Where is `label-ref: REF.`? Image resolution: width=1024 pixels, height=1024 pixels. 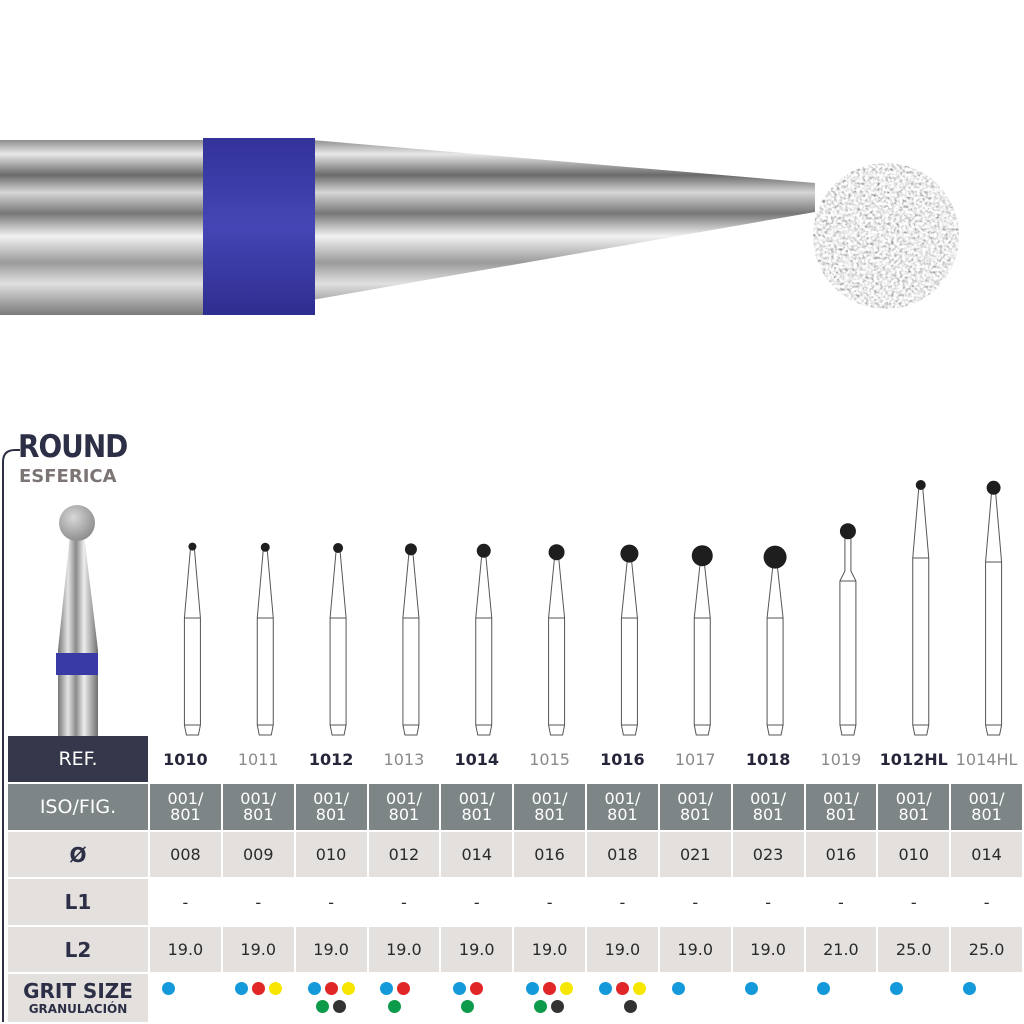
label-ref: REF. is located at coordinates (78, 759).